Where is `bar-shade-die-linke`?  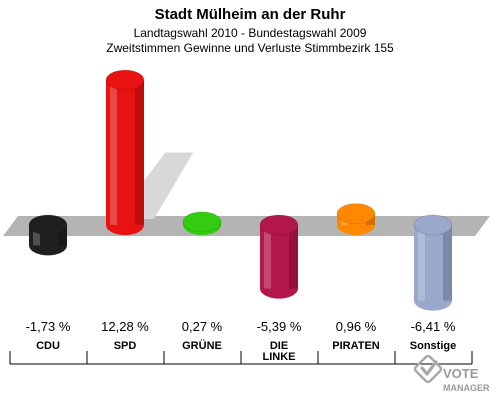 bar-shade-die-linke is located at coordinates (293, 257).